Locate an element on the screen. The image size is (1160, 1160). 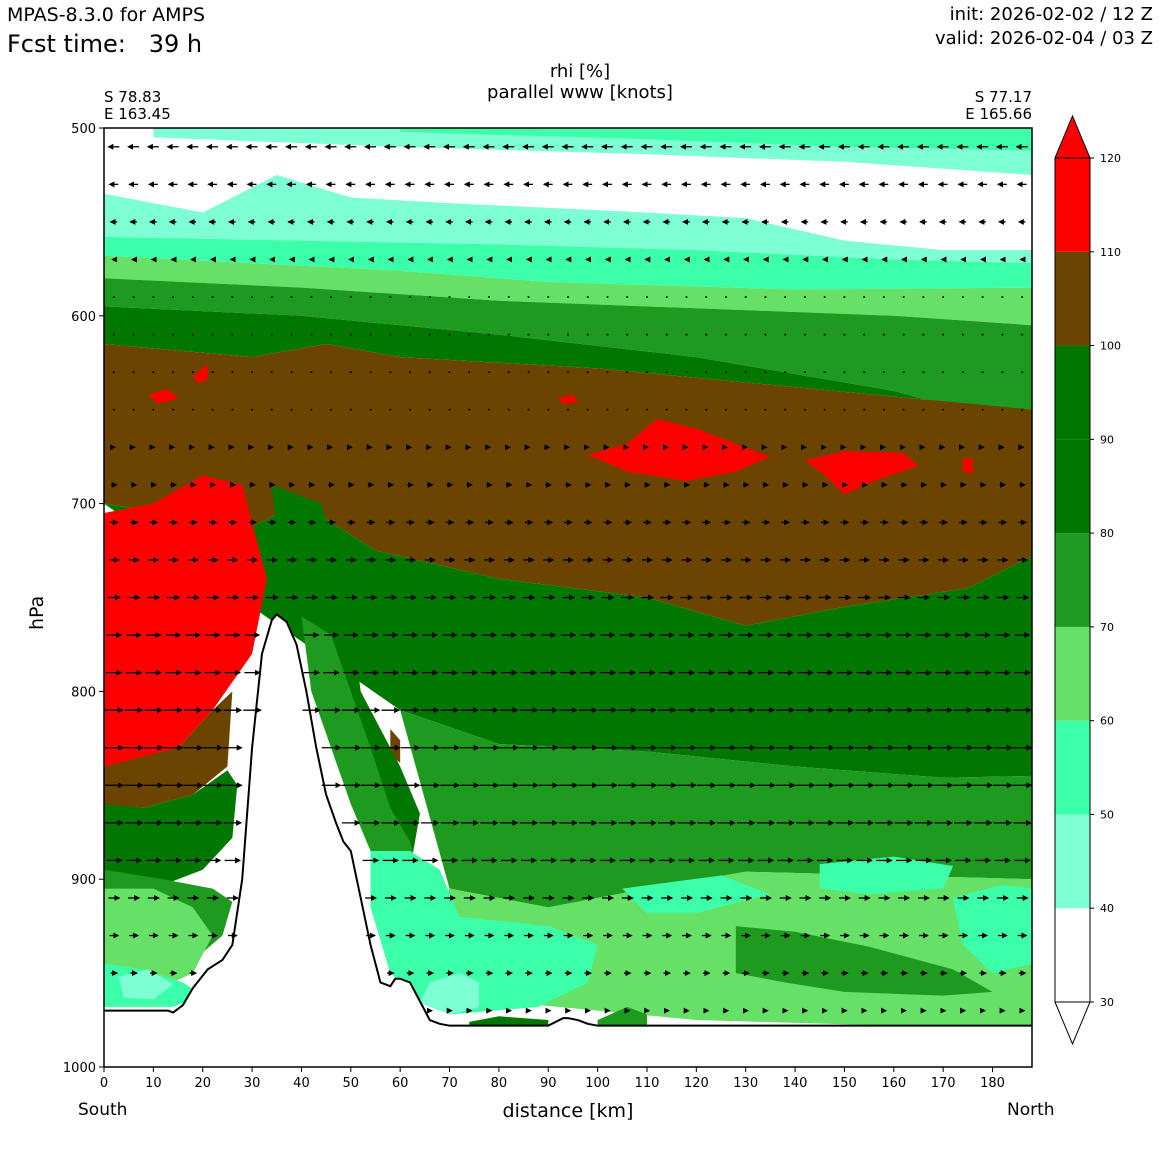
colorbar-tick-label: 40 is located at coordinates (1107, 908).